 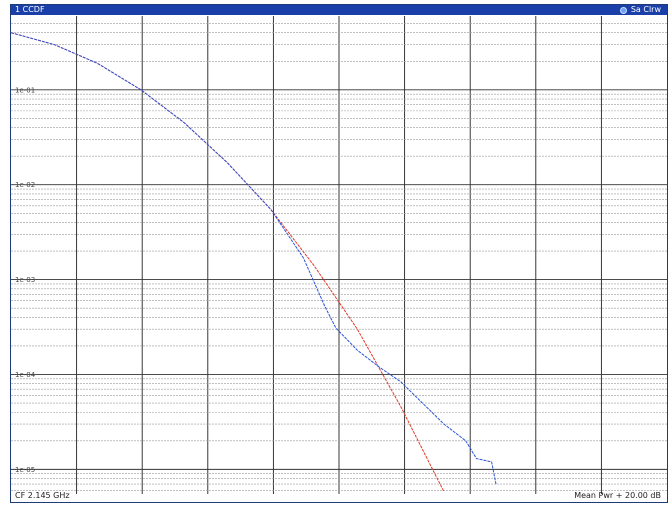 I want to click on y-tick-label: 1e-02, so click(x=25, y=185).